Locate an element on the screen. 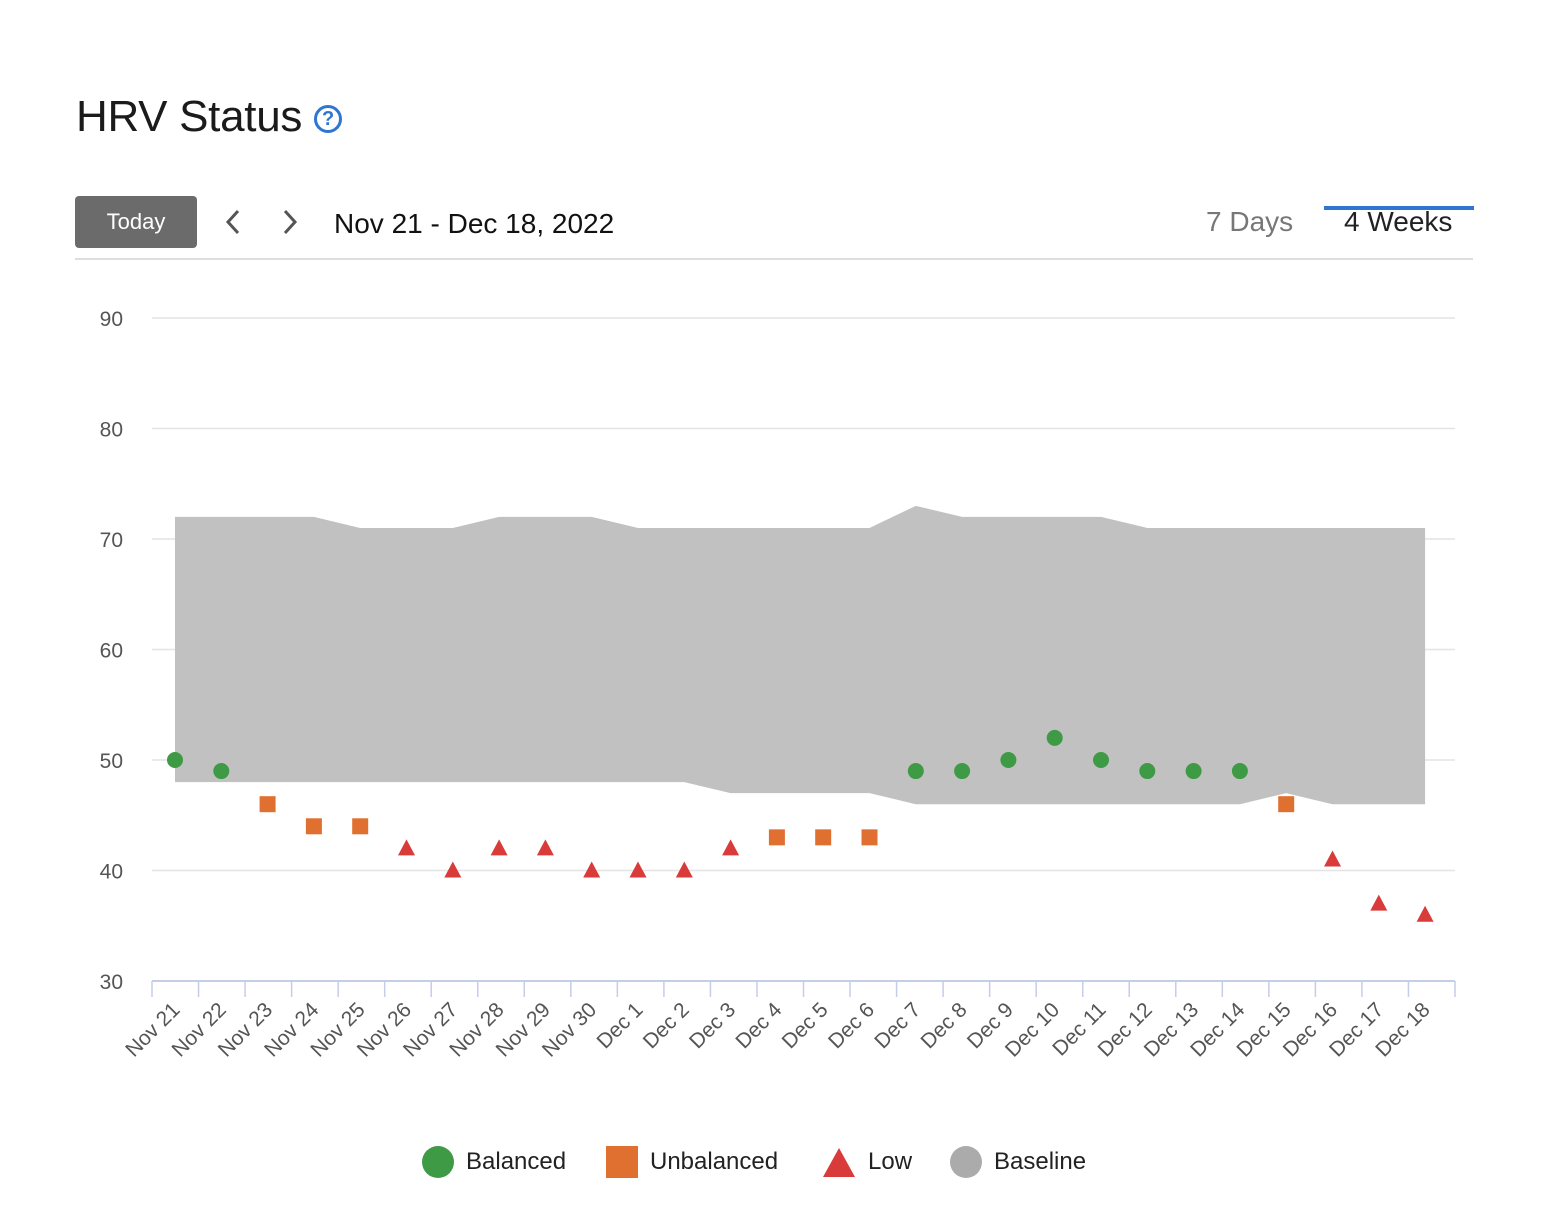 Image resolution: width=1552 pixels, height=1226 pixels. y-tick-label: 50 is located at coordinates (111, 761).